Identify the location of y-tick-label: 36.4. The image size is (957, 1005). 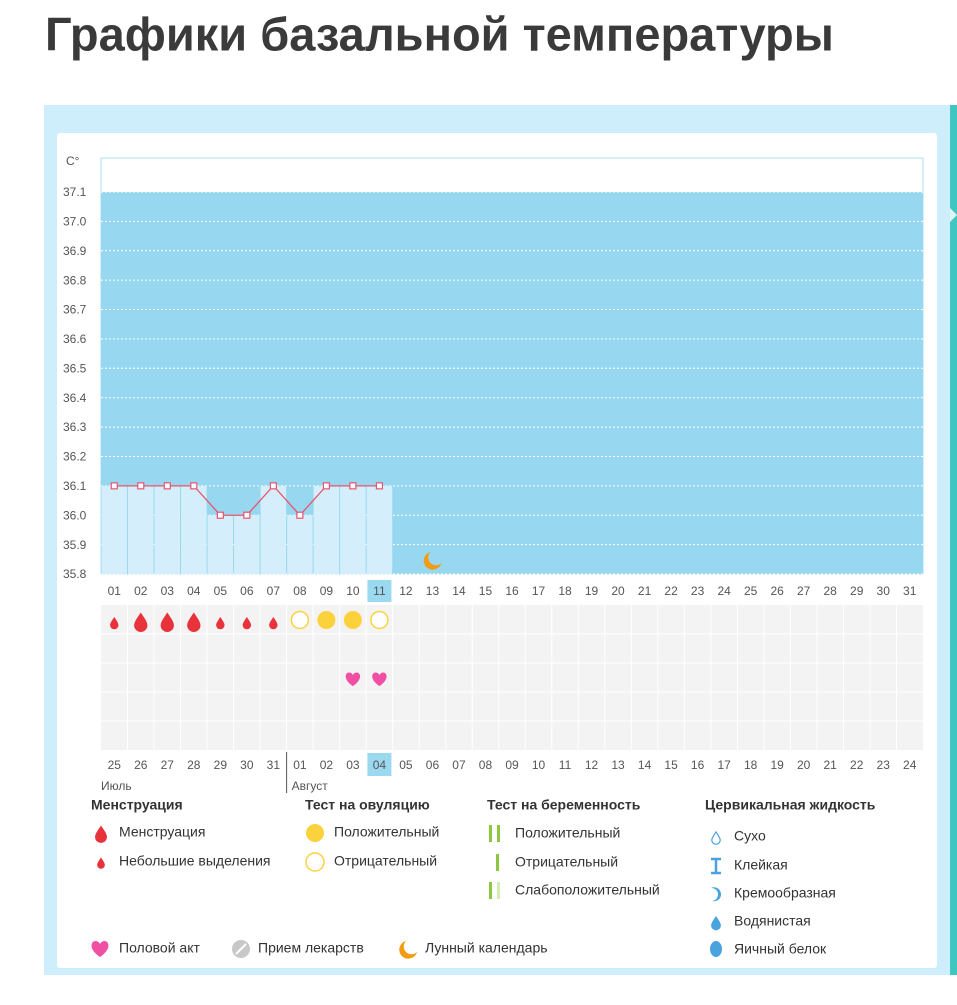
(75, 398).